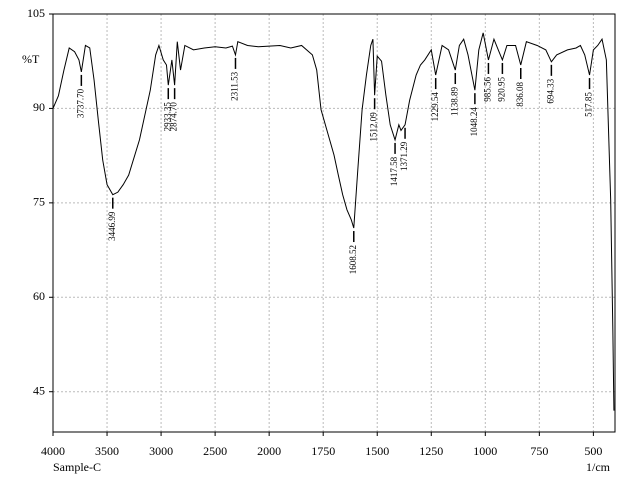  Describe the element at coordinates (550, 90) in the screenshot. I see `annotation-label: 694.33` at that location.